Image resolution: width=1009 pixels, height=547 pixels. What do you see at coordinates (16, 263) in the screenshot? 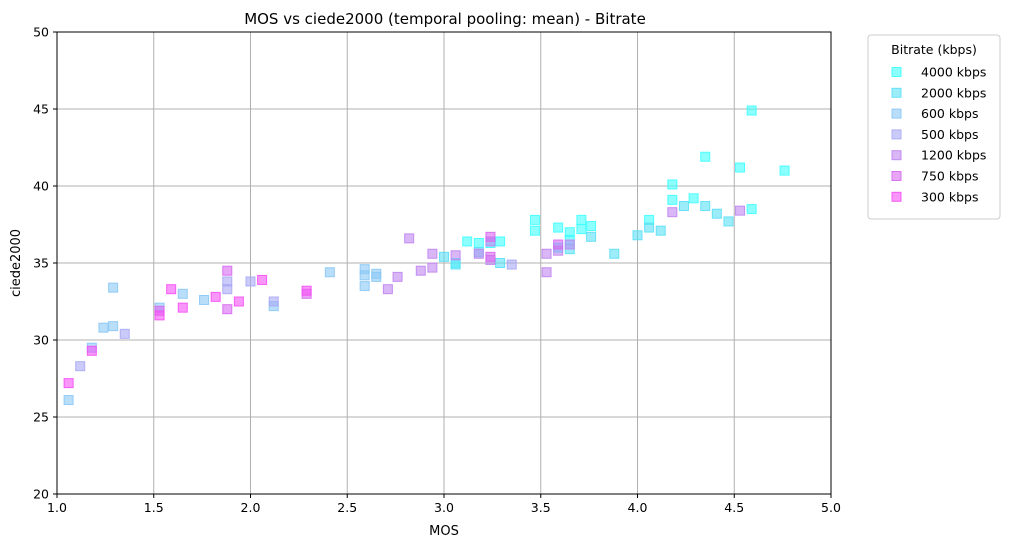
I see `y-axis-label: ciede2000` at bounding box center [16, 263].